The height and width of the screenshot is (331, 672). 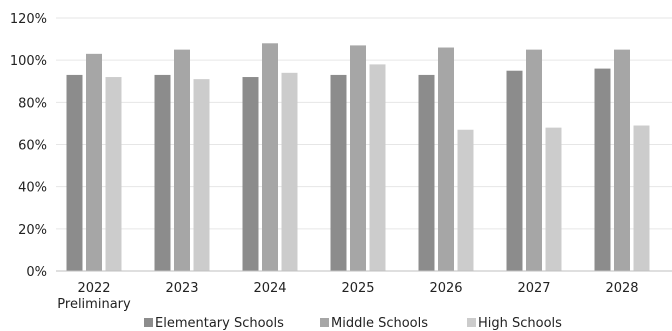 What do you see at coordinates (357, 288) in the screenshot?
I see `x-category-label: 2025` at bounding box center [357, 288].